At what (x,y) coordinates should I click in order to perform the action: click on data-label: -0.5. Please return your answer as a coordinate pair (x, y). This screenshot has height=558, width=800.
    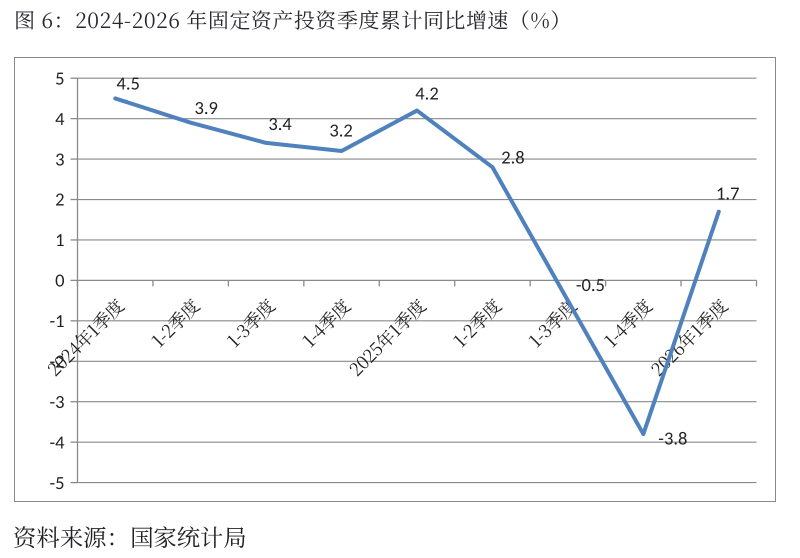
    Looking at the image, I should click on (590, 284).